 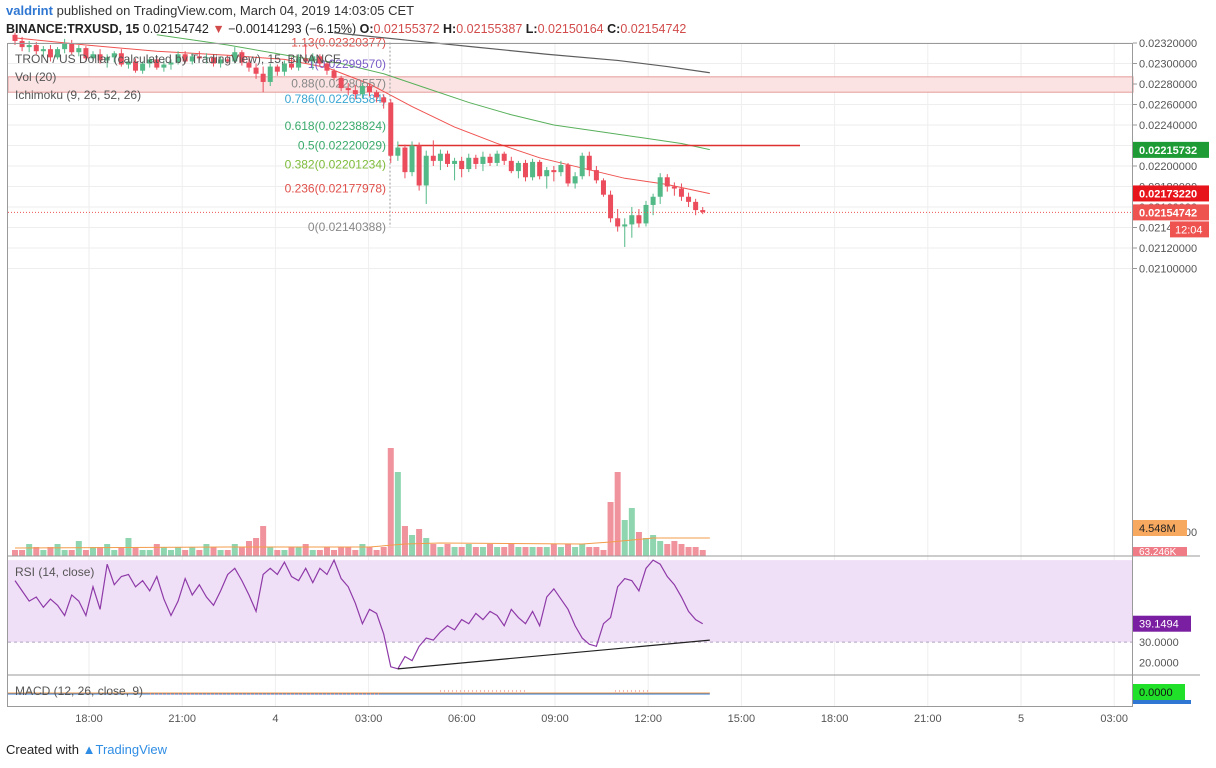 I want to click on macd-value-badge, so click(x=1159, y=692).